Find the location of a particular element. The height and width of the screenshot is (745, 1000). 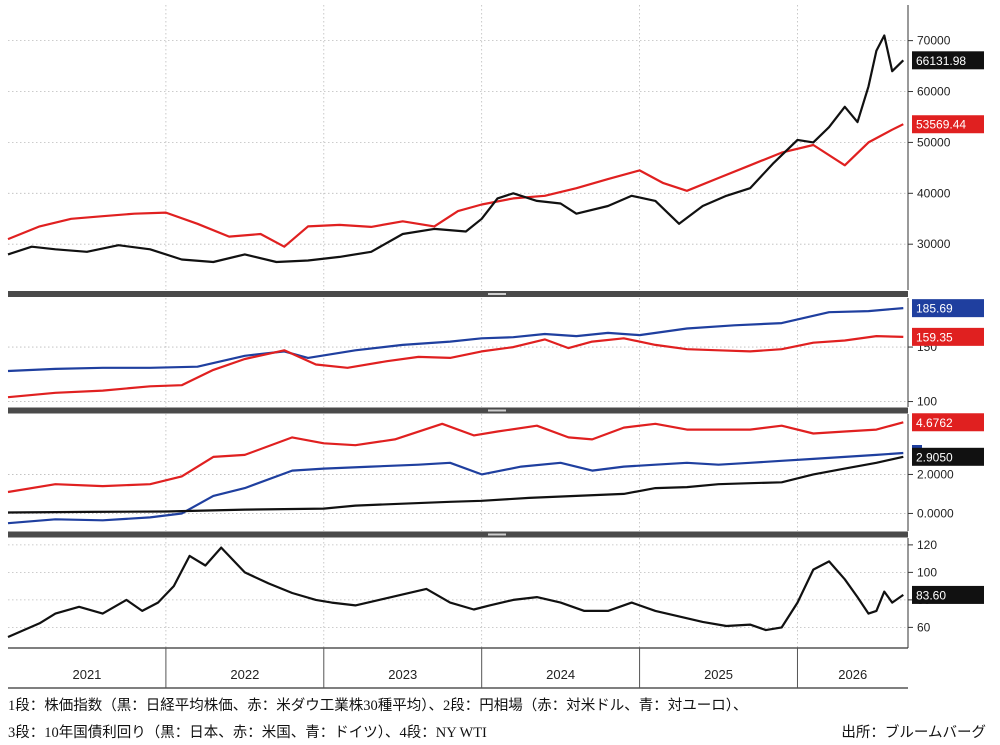

last-value-label: 83.60 is located at coordinates (931, 595).